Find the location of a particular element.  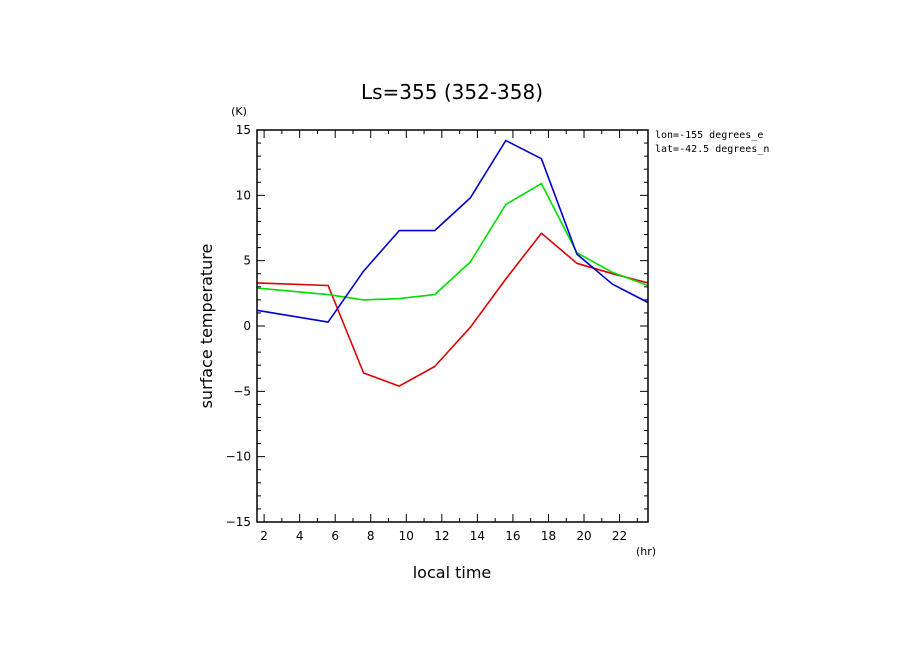

x-axis-label: local time is located at coordinates (452, 572).